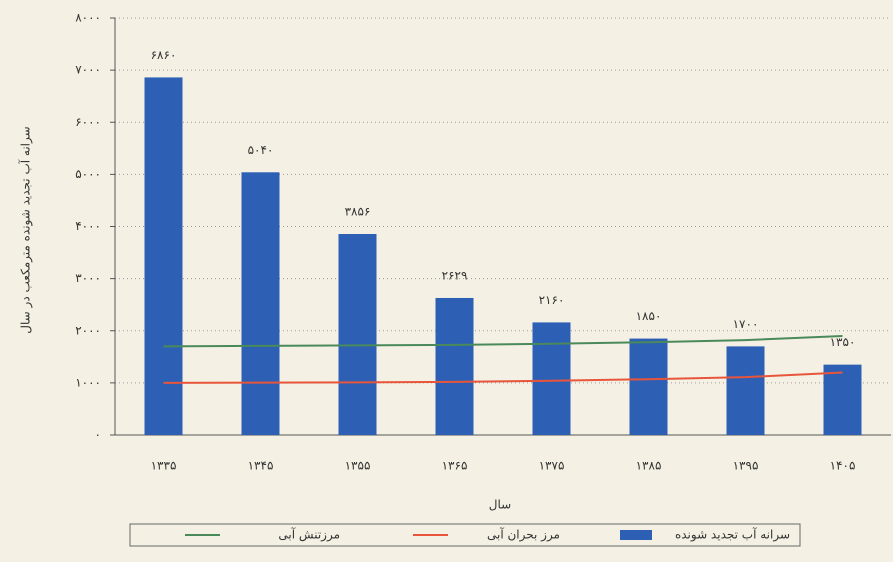  I want to click on y-tick-label: ۳۰۰۰, so click(88, 278).